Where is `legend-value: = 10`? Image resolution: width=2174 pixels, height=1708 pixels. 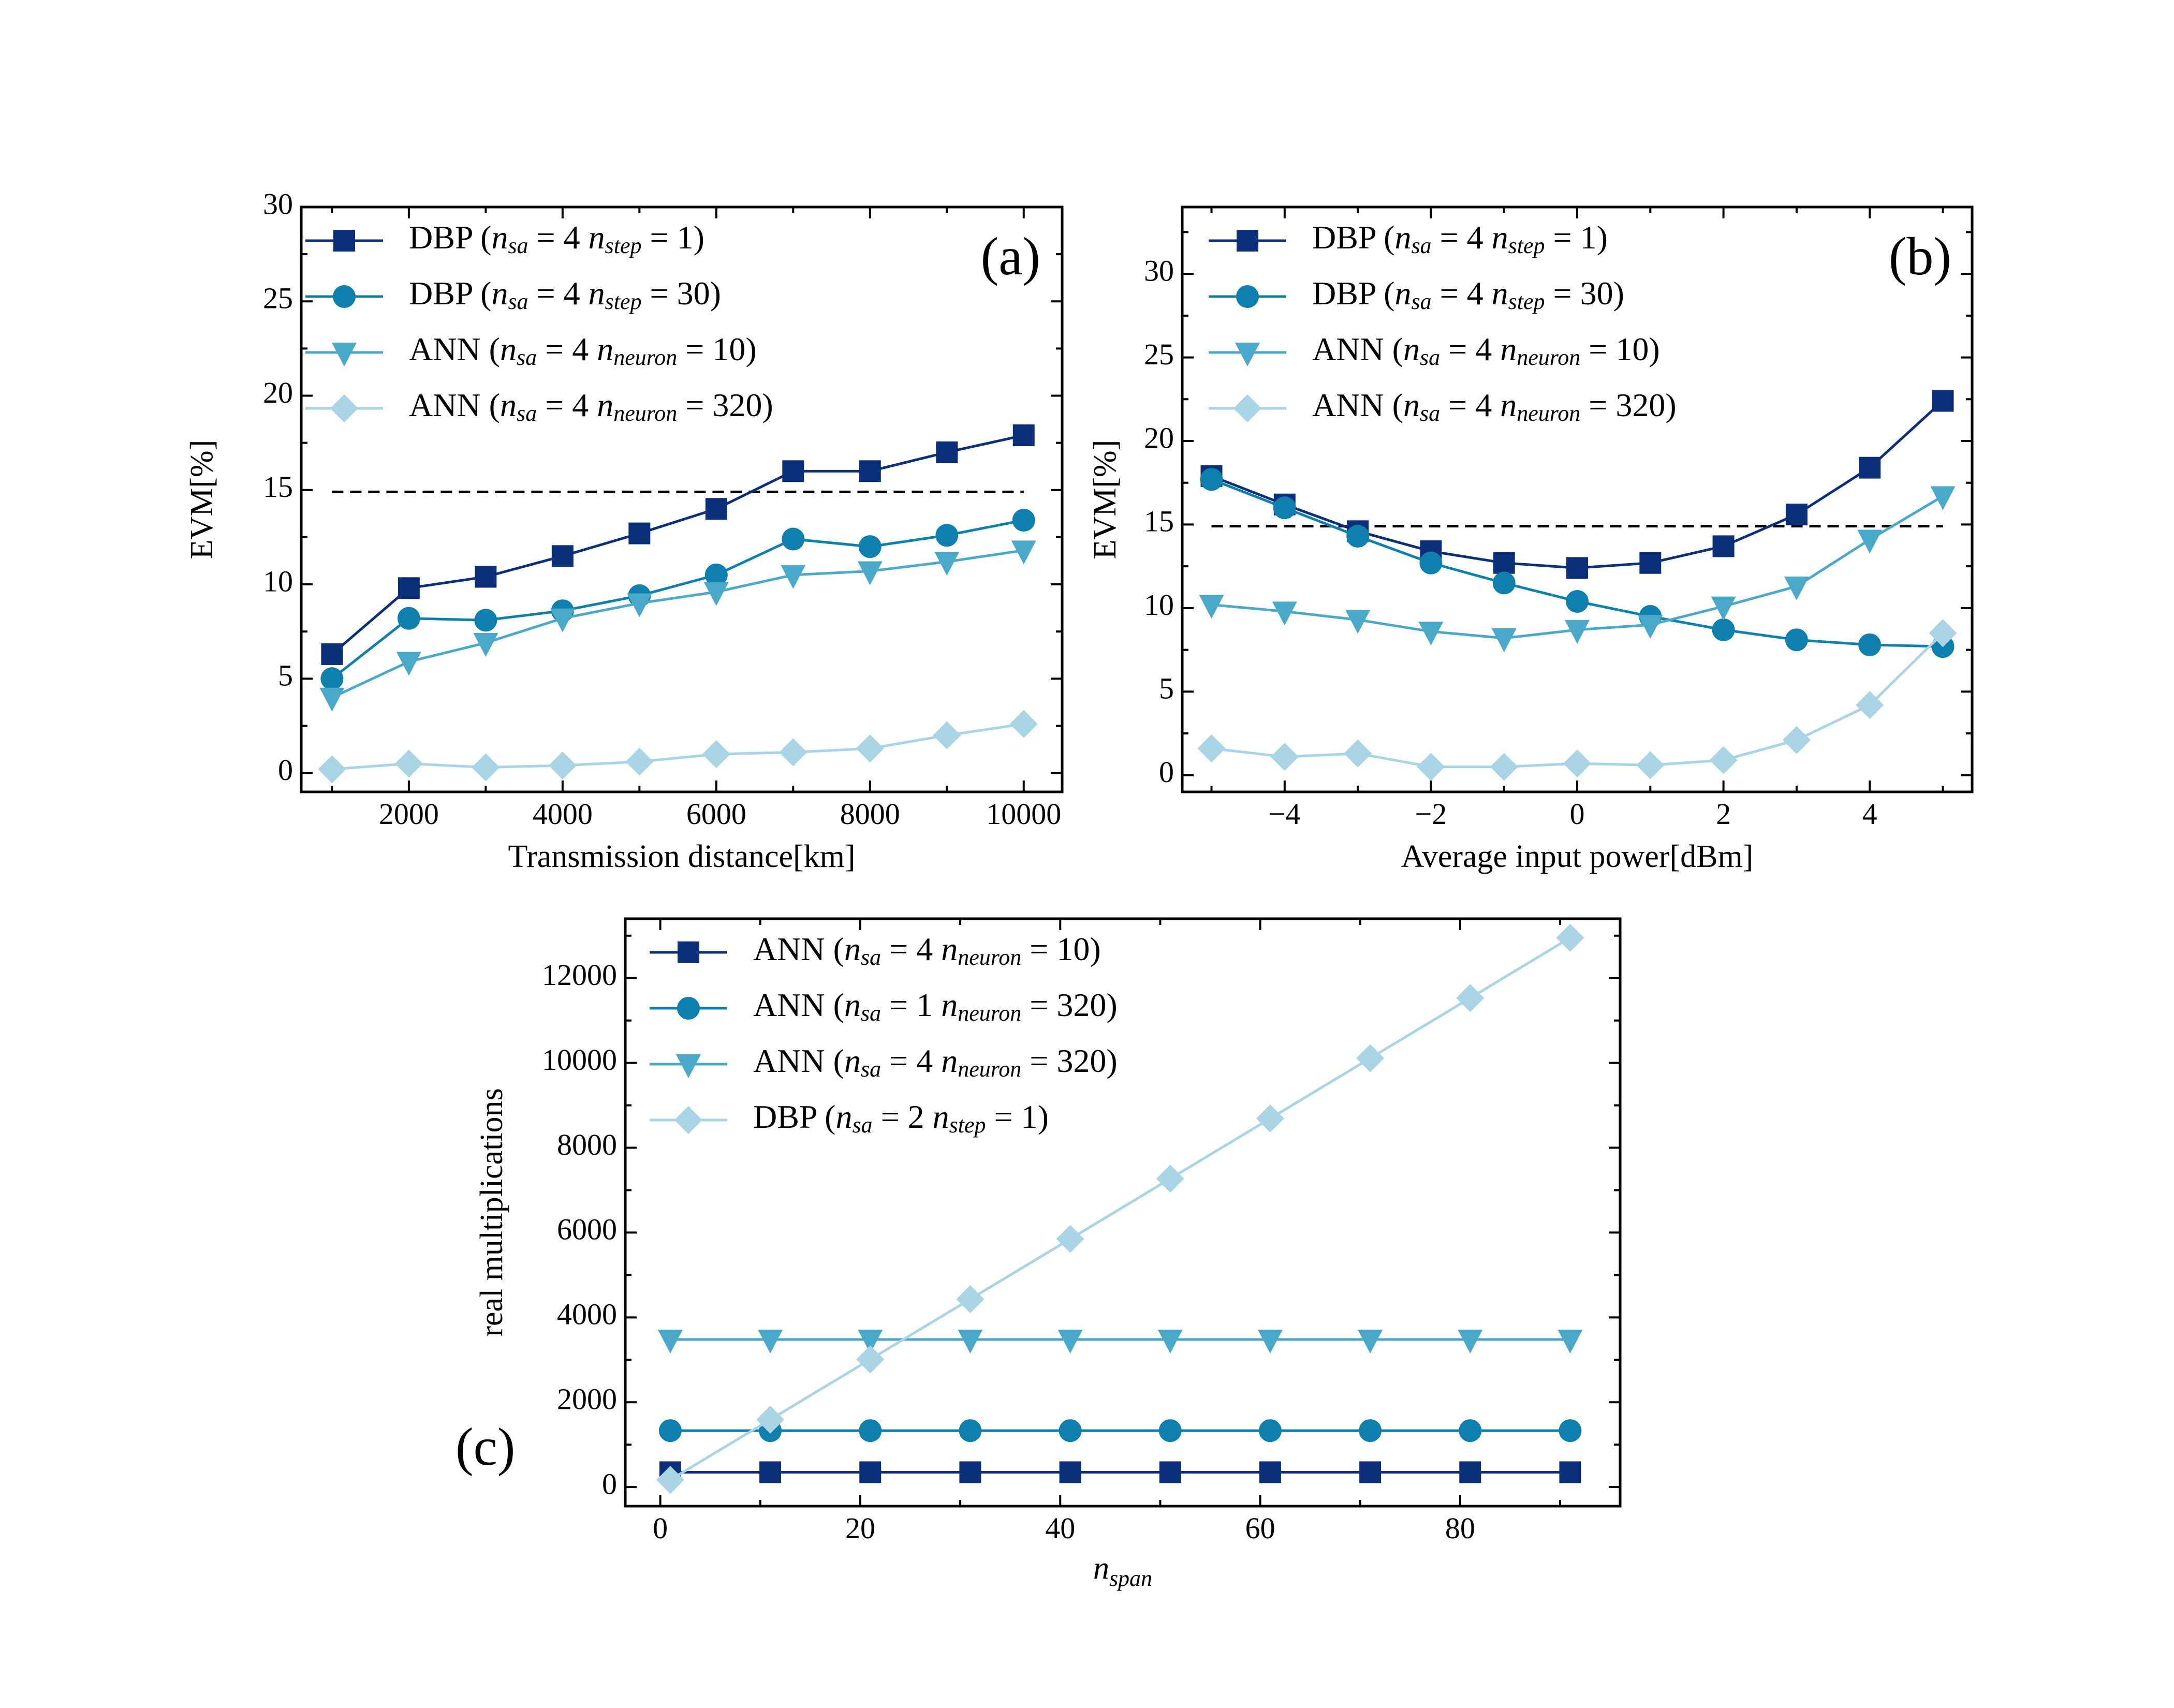
legend-value: = 10 is located at coordinates (1055, 949).